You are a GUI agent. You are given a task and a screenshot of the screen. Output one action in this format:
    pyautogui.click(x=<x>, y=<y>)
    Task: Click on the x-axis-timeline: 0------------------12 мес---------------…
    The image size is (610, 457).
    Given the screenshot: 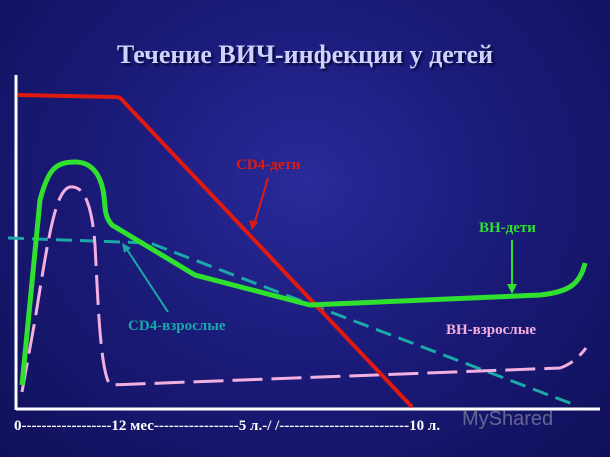 What is the action you would take?
    pyautogui.click(x=227, y=426)
    